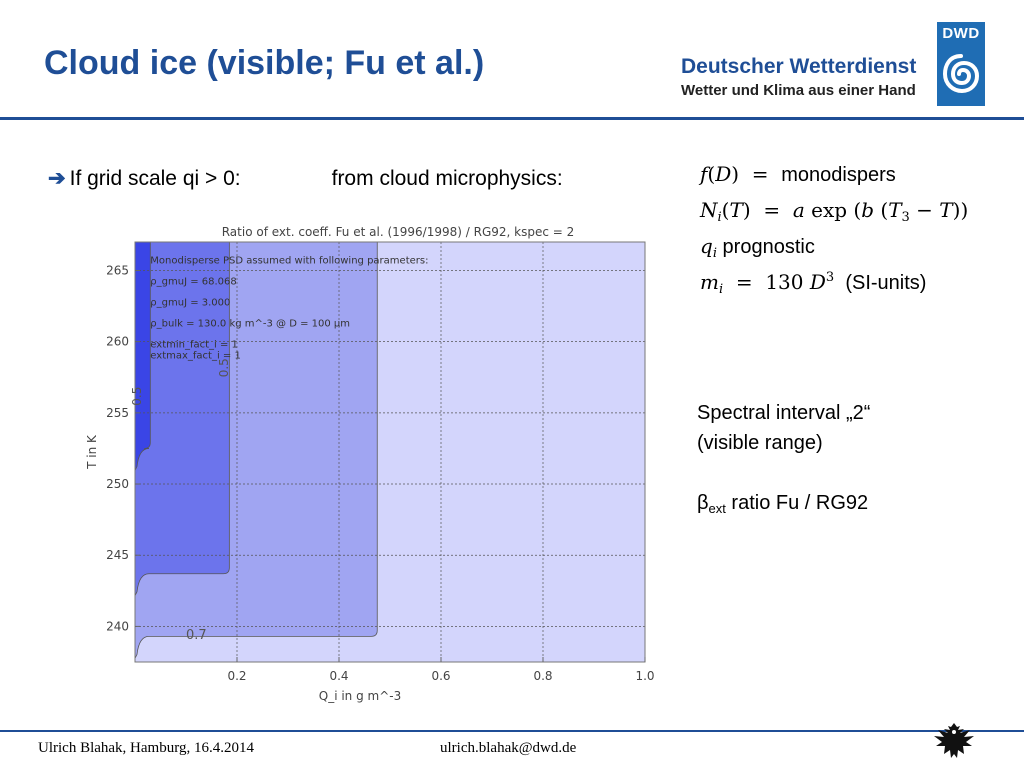 The height and width of the screenshot is (768, 1024). What do you see at coordinates (117, 555) in the screenshot?
I see `y-tick-label-1: 245` at bounding box center [117, 555].